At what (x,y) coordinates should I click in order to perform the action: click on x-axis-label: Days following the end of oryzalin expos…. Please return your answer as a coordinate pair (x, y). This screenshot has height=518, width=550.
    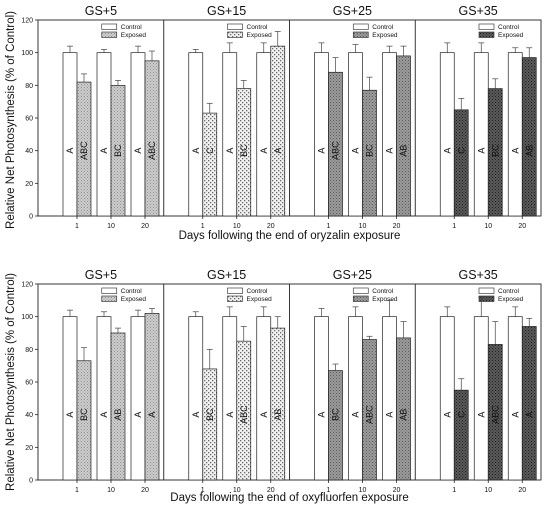
    Looking at the image, I should click on (290, 236).